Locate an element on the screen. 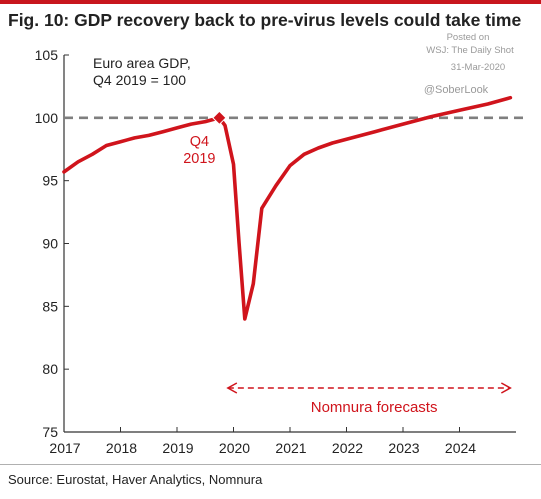 The width and height of the screenshot is (541, 499). y-tick-label: 75 is located at coordinates (50, 432).